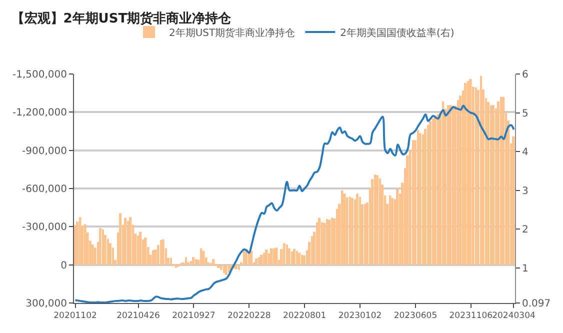  Describe the element at coordinates (44, 228) in the screenshot. I see `y-tick-label: -300,000` at that location.